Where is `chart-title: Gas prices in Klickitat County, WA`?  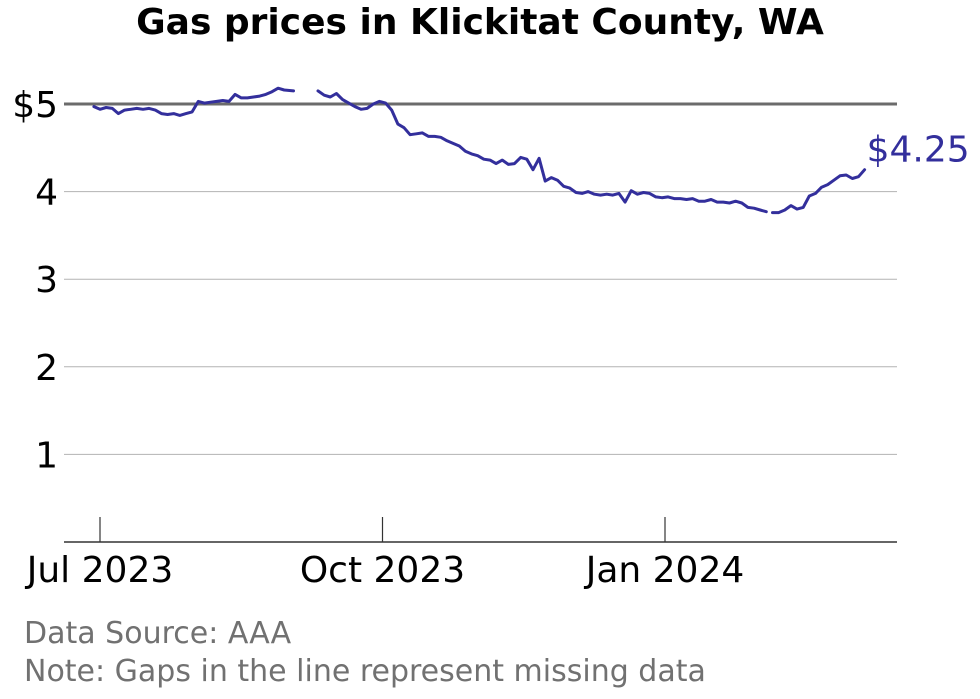
chart-title: Gas prices in Klickitat County, WA is located at coordinates (480, 22).